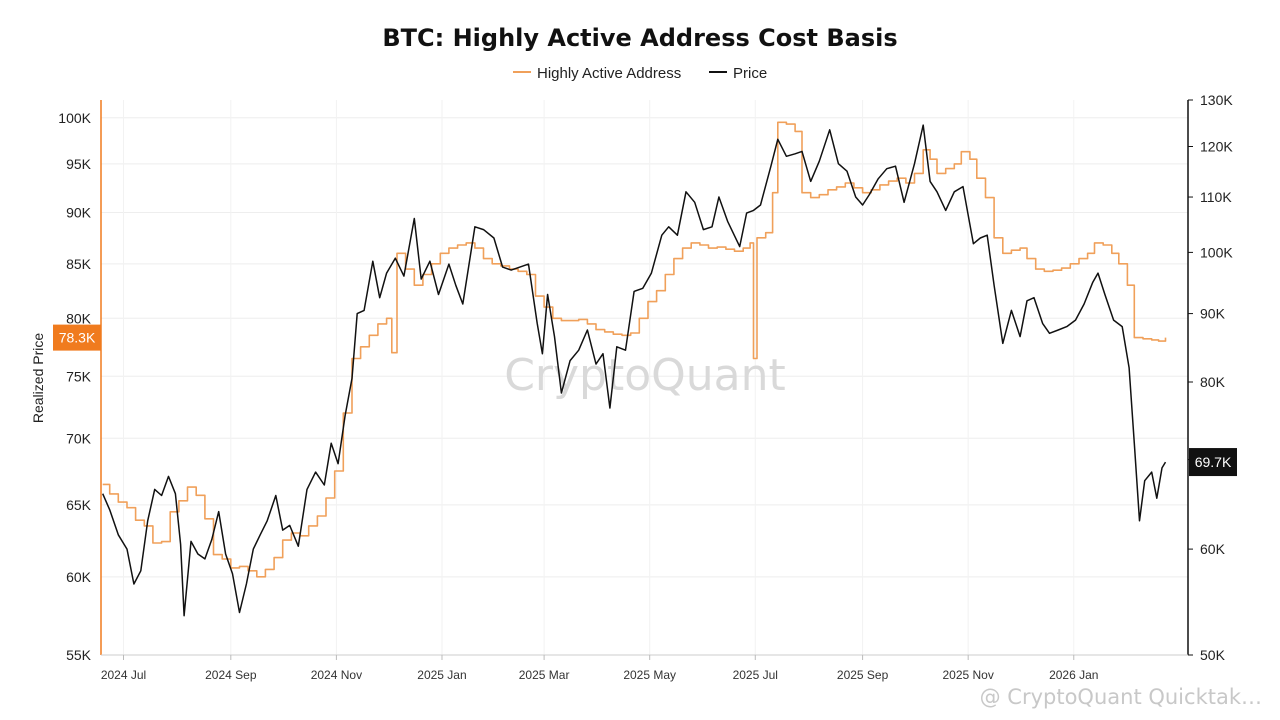  What do you see at coordinates (544, 675) in the screenshot?
I see `x-tick-label: 2025 Mar` at bounding box center [544, 675].